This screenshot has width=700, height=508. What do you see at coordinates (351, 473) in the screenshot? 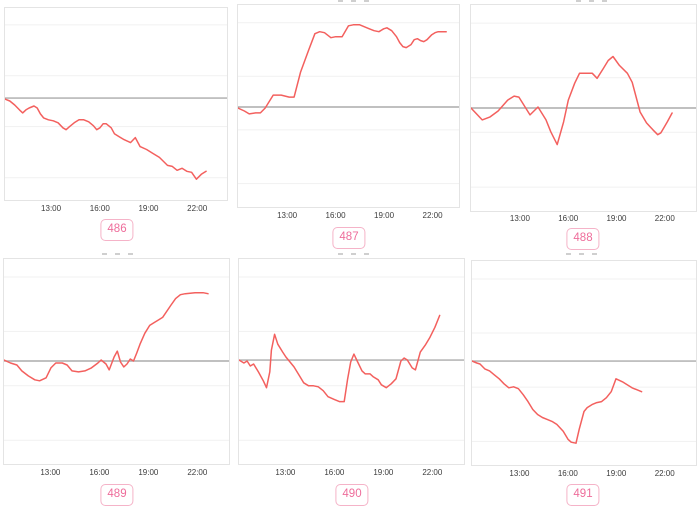
I see `chart-490-x-axis: 13:00 16:00 19:00 22:00` at bounding box center [351, 473].